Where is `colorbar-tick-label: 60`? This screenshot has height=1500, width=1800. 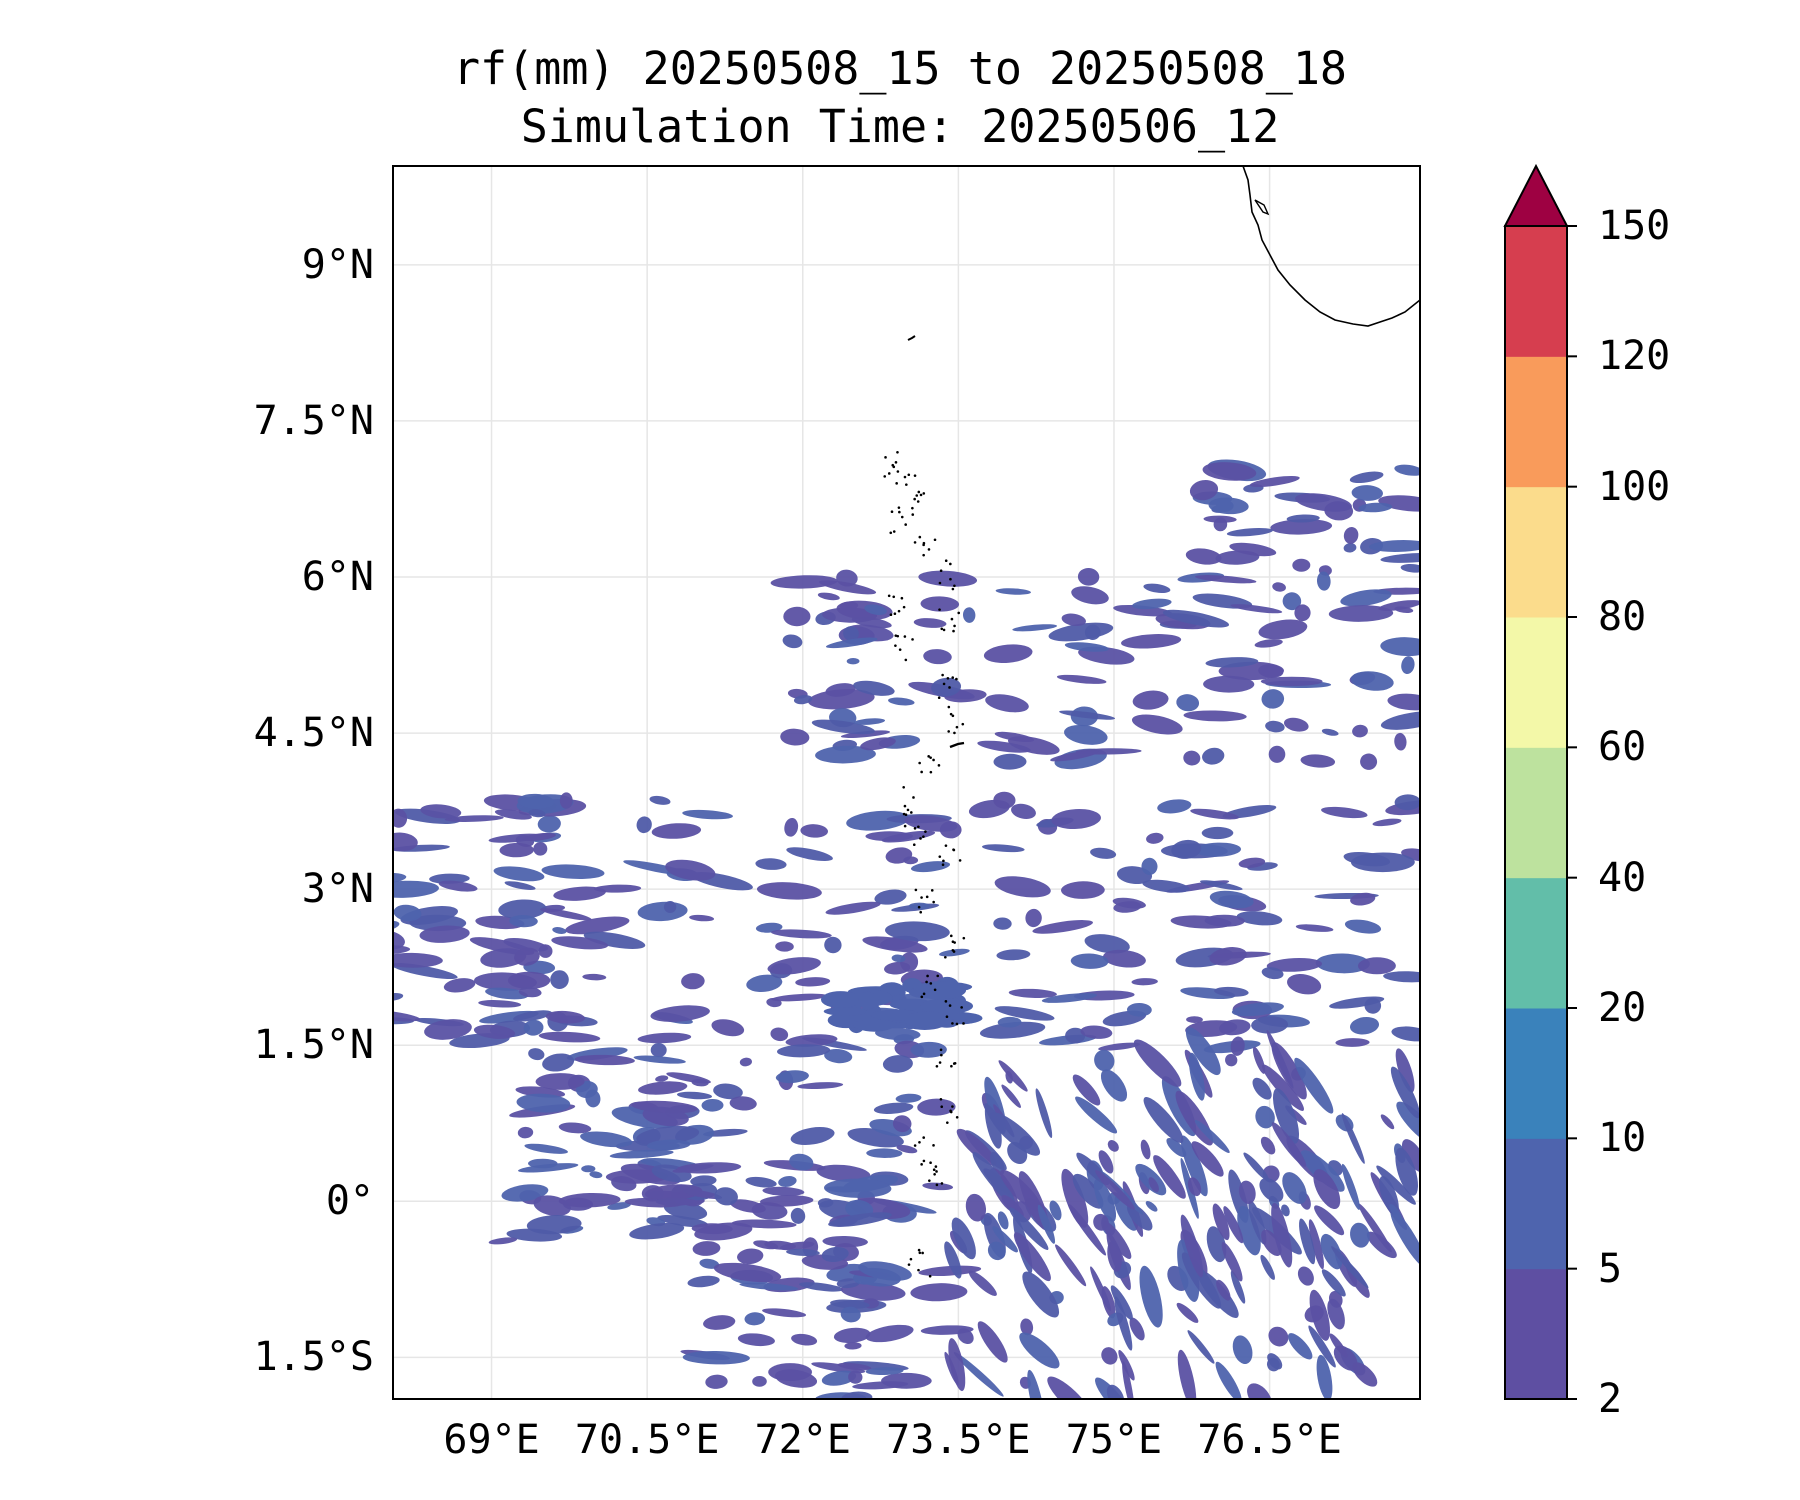 colorbar-tick-label: 60 is located at coordinates (1622, 747).